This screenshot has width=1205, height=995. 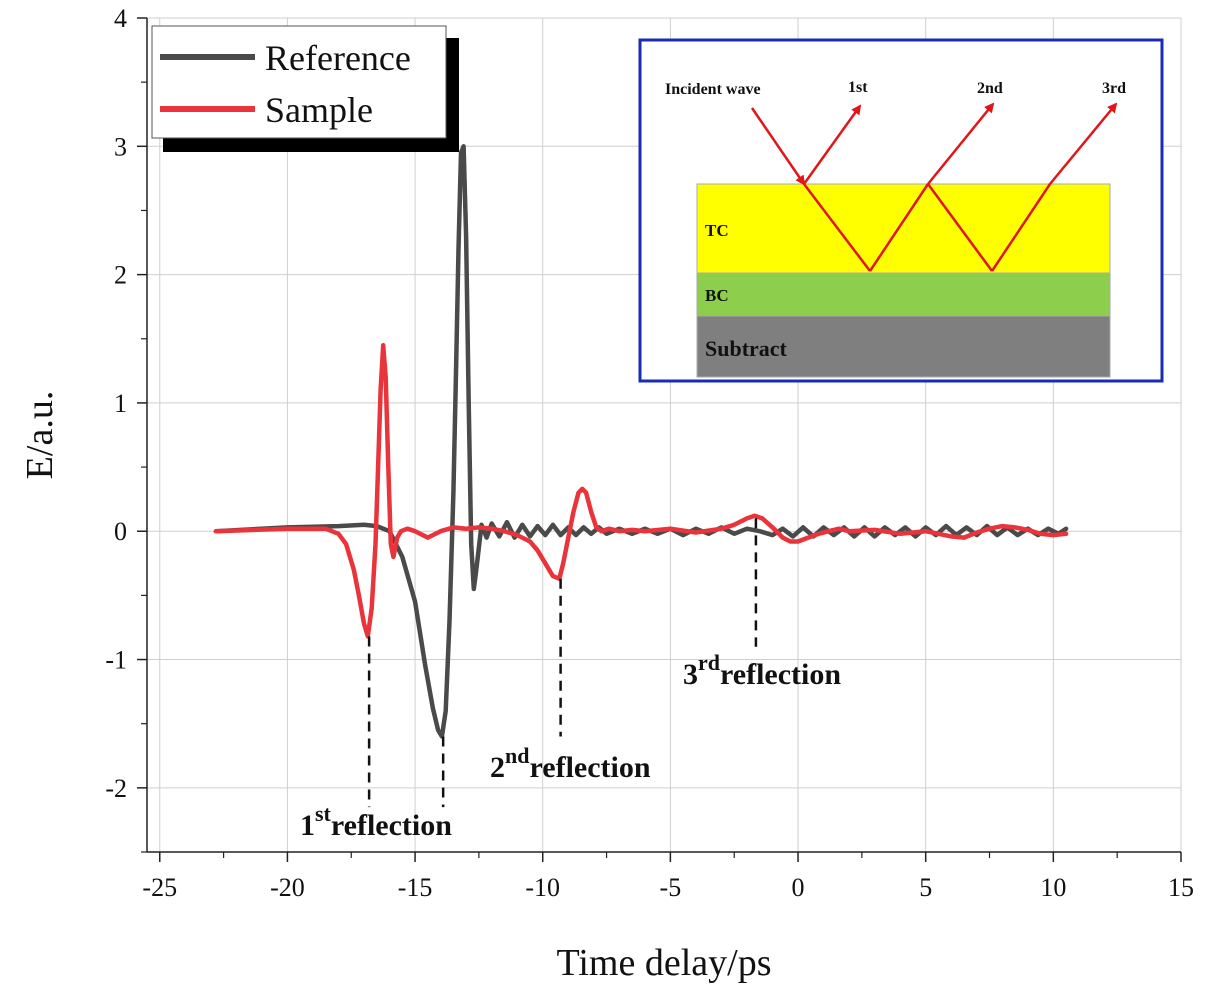 What do you see at coordinates (746, 348) in the screenshot?
I see `substrate-label: Subtract` at bounding box center [746, 348].